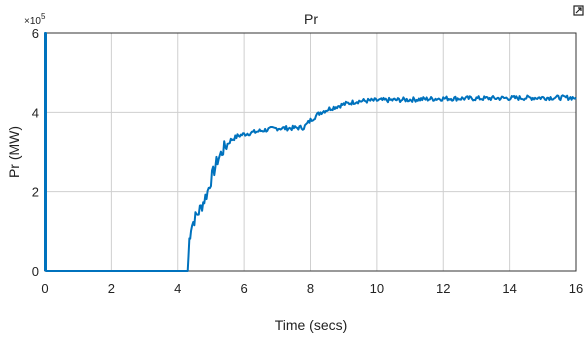 This screenshot has width=586, height=349. Describe the element at coordinates (35, 33) in the screenshot. I see `y-tick-label: 6` at that location.